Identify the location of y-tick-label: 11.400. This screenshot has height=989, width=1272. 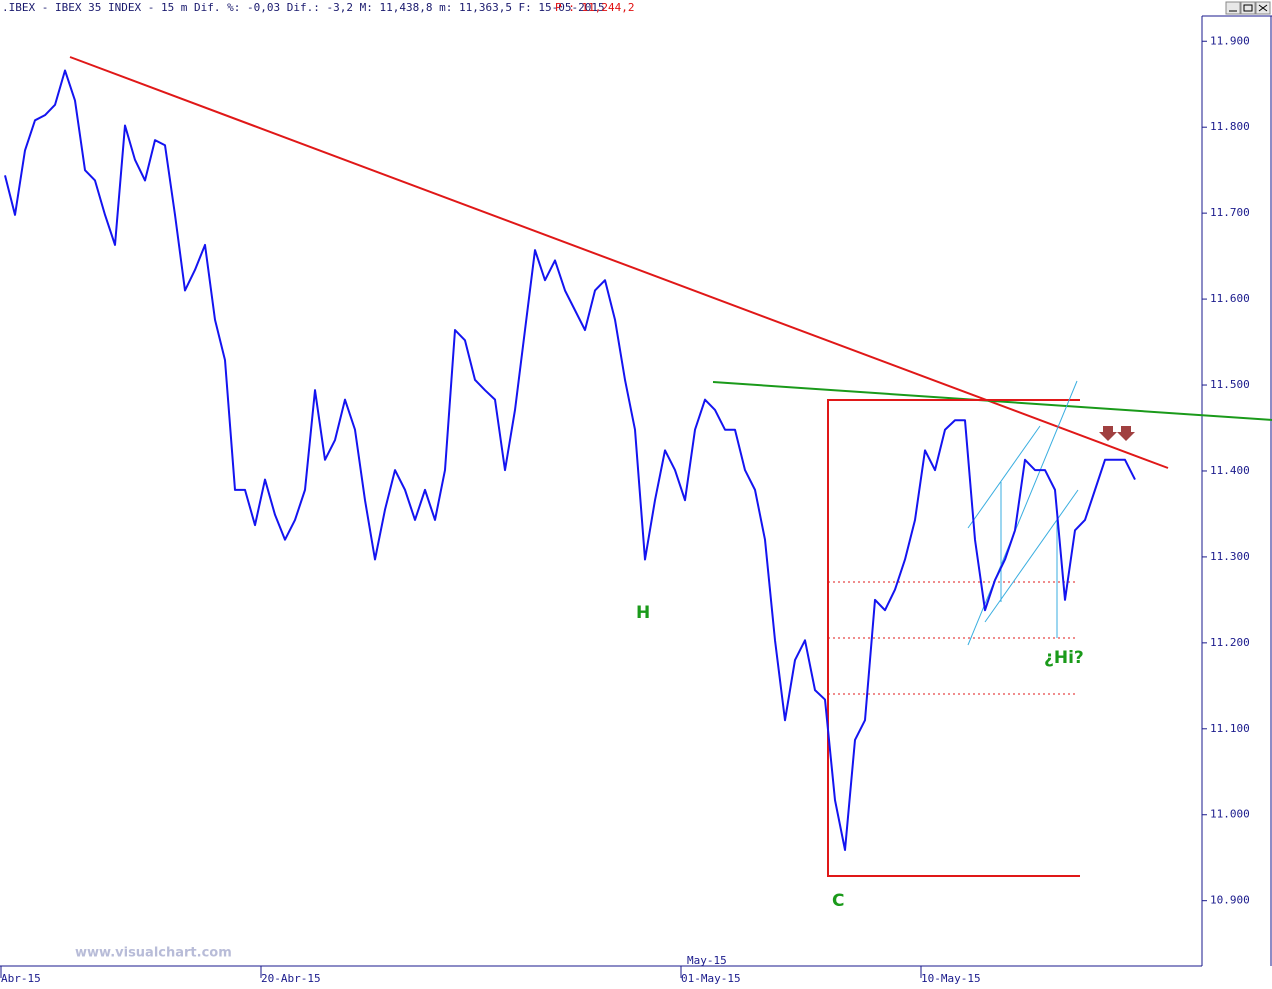
(1230, 470).